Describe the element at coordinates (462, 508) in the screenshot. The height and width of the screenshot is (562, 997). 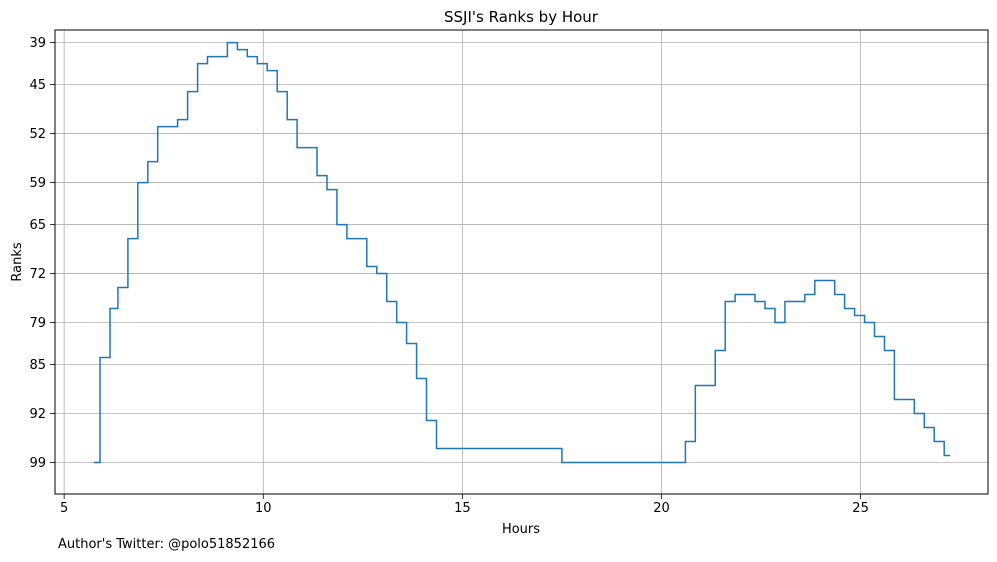
I see `x-tick-label: 15` at that location.